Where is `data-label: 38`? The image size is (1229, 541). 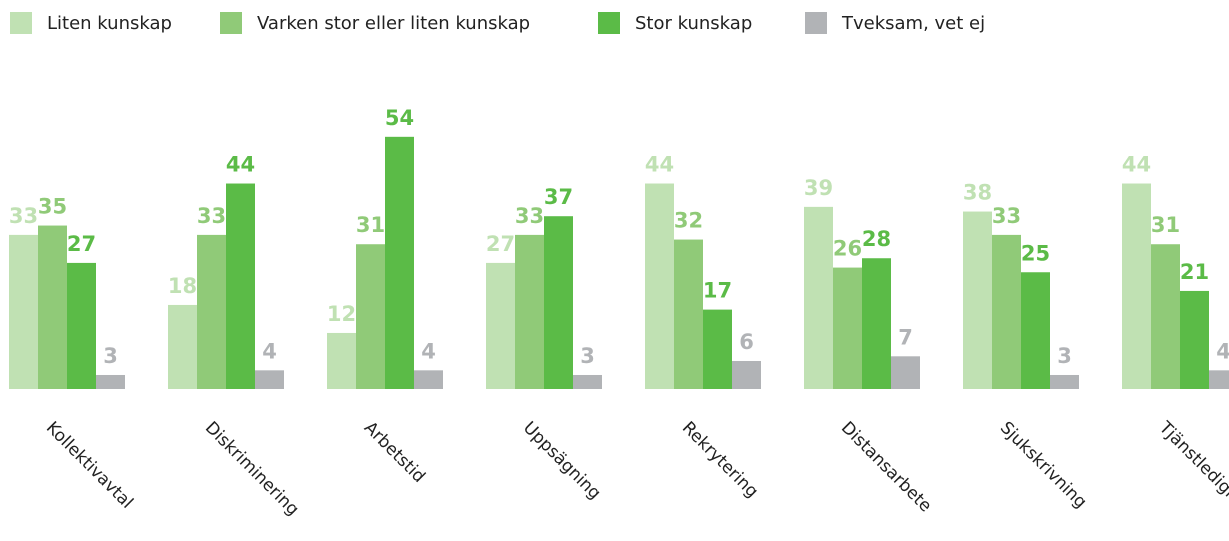 data-label: 38 is located at coordinates (977, 193).